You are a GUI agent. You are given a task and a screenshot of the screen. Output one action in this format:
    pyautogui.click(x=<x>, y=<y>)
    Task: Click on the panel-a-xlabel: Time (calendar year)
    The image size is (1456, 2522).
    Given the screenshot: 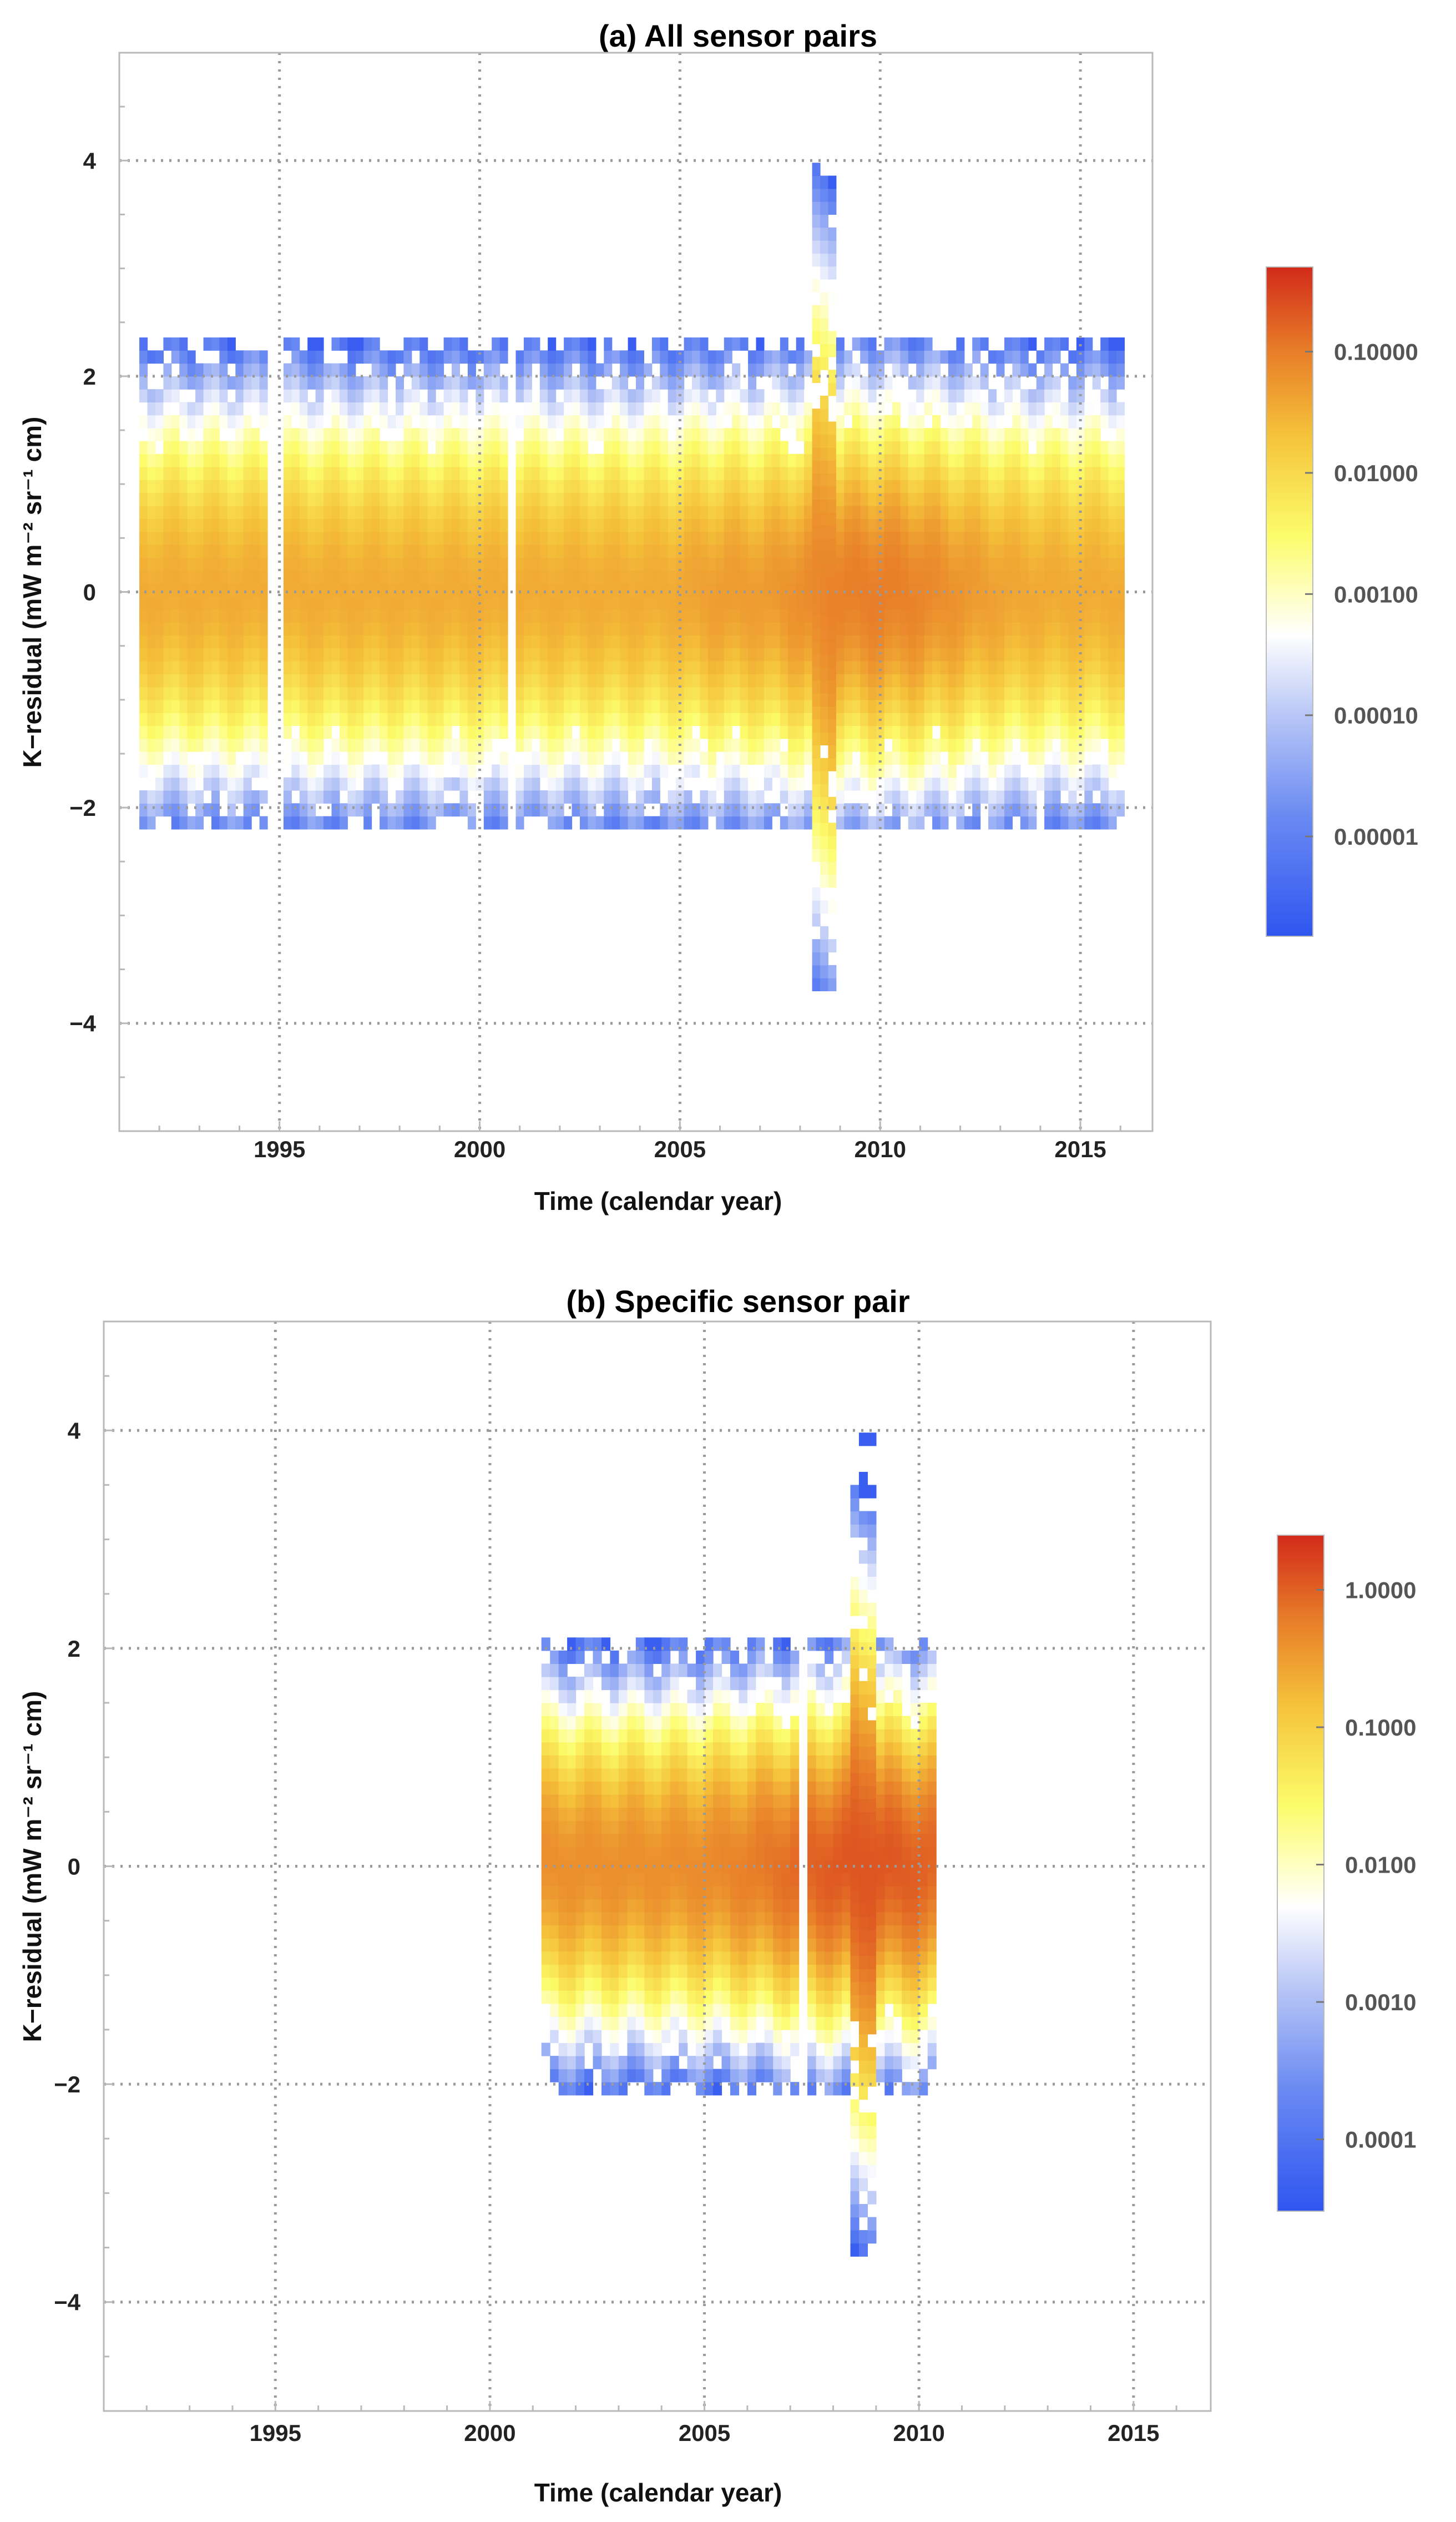 What is the action you would take?
    pyautogui.click(x=658, y=1201)
    